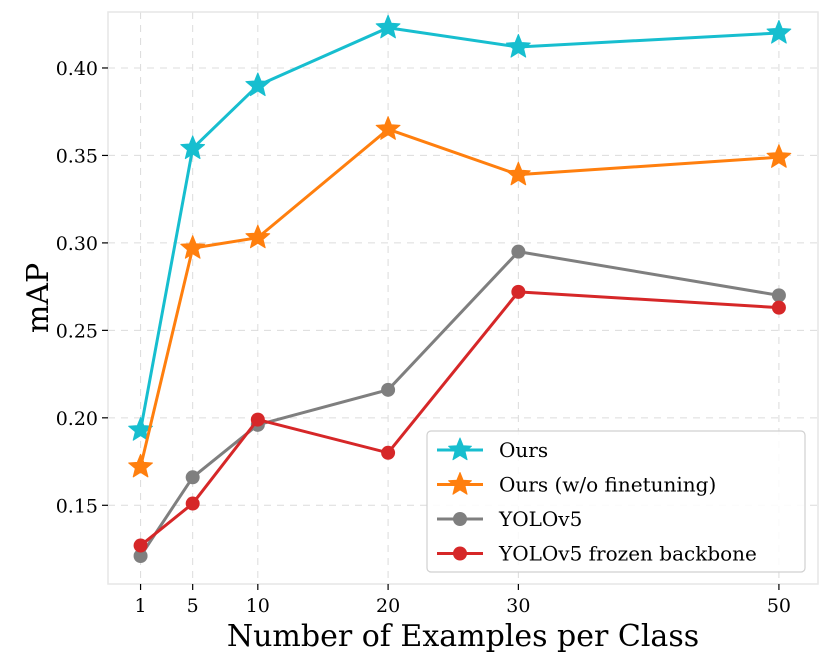  I want to click on y-tick-label: 0.25, so click(77, 331).